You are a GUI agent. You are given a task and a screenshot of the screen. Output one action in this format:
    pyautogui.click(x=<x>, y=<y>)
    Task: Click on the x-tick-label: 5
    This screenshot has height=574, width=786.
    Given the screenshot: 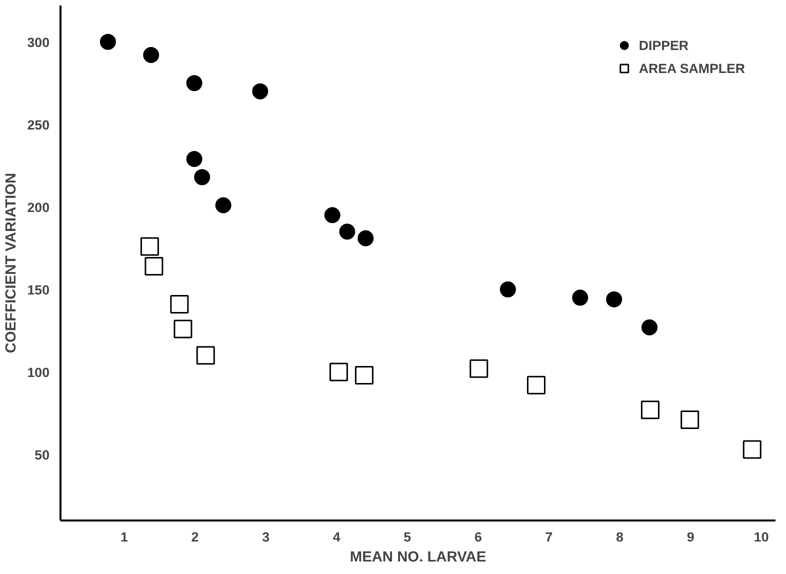 What is the action you would take?
    pyautogui.click(x=408, y=537)
    